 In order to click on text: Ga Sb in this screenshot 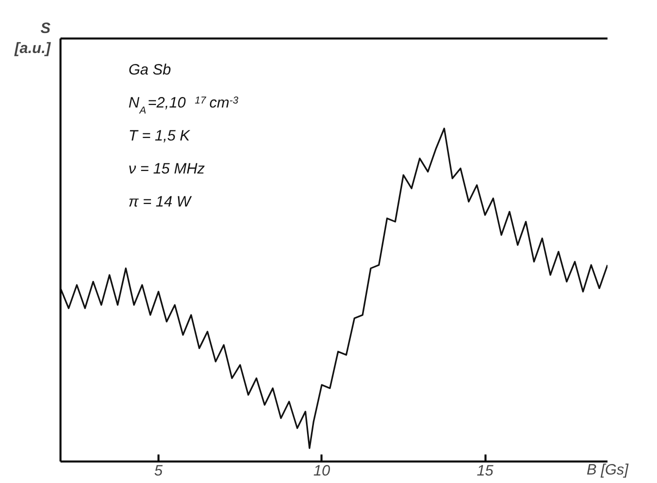, I will do `click(150, 70)`.